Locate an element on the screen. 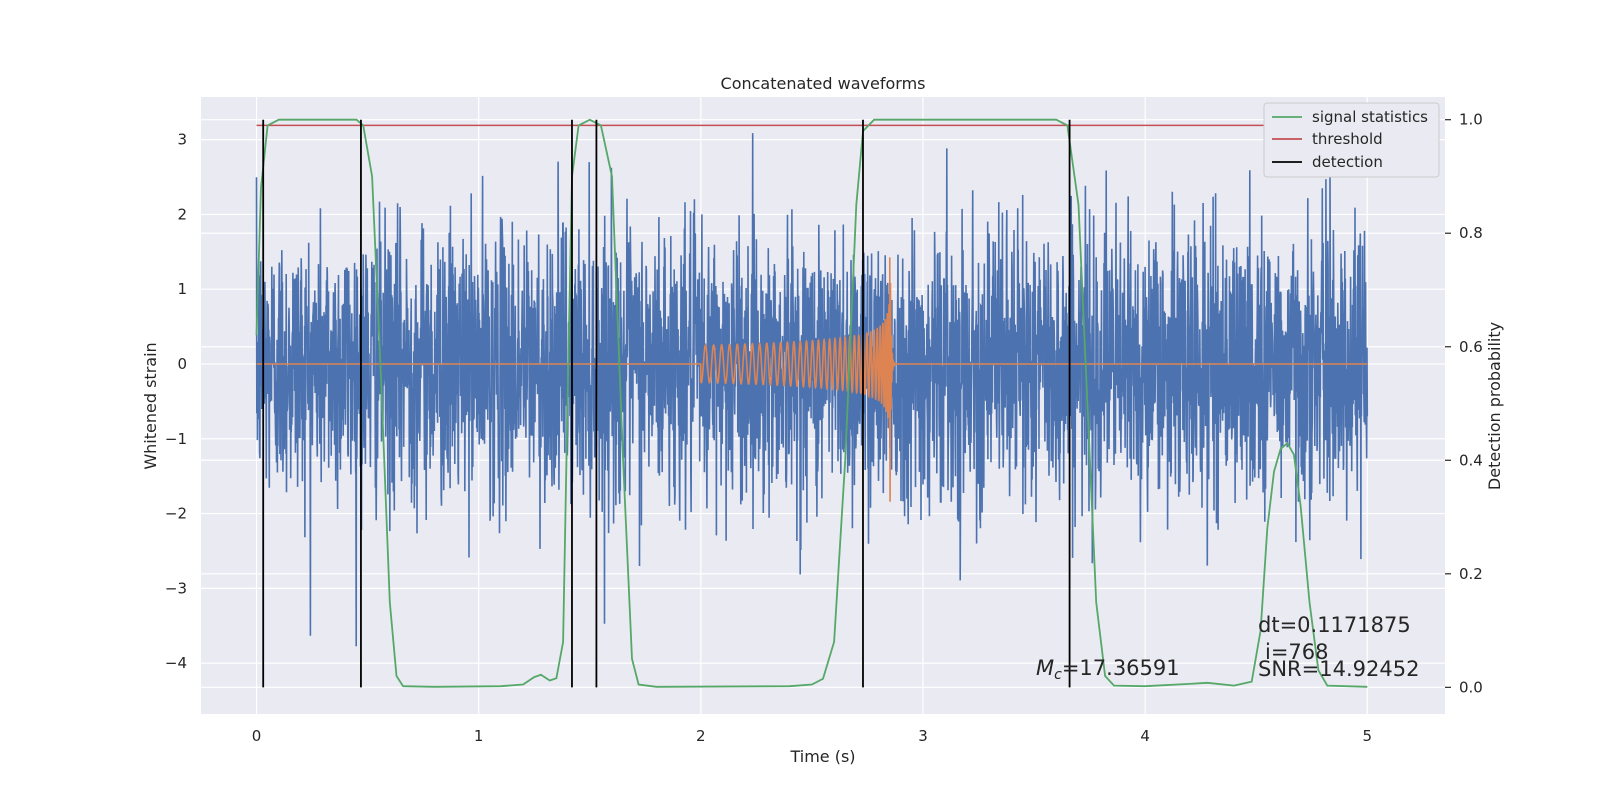  y-right-axis-ticks: 0.0 0.2 0.4 0.6 0.8 1.0 is located at coordinates (1464, 403).